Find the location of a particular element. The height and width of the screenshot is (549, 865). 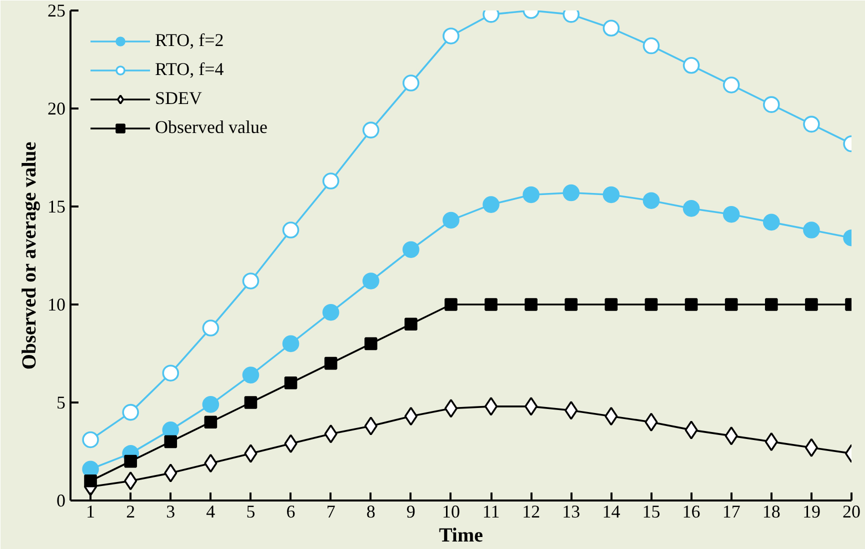

x-tick-label: 9 is located at coordinates (411, 512).